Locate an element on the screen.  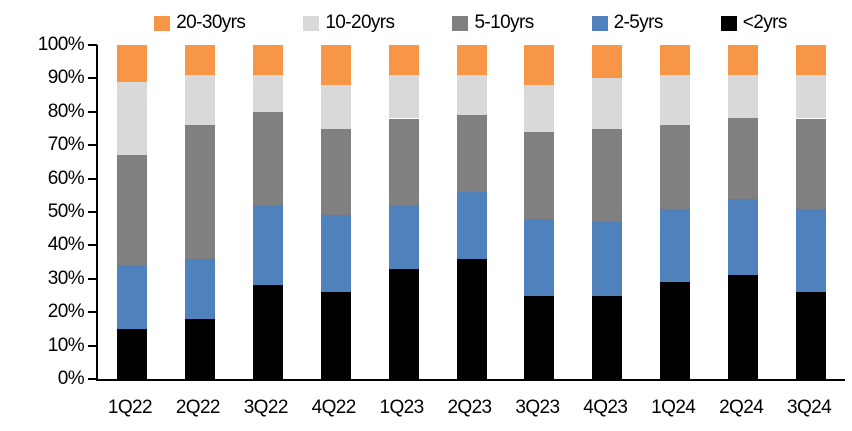
bar-segment-2q23-2yrs is located at coordinates (471, 318).